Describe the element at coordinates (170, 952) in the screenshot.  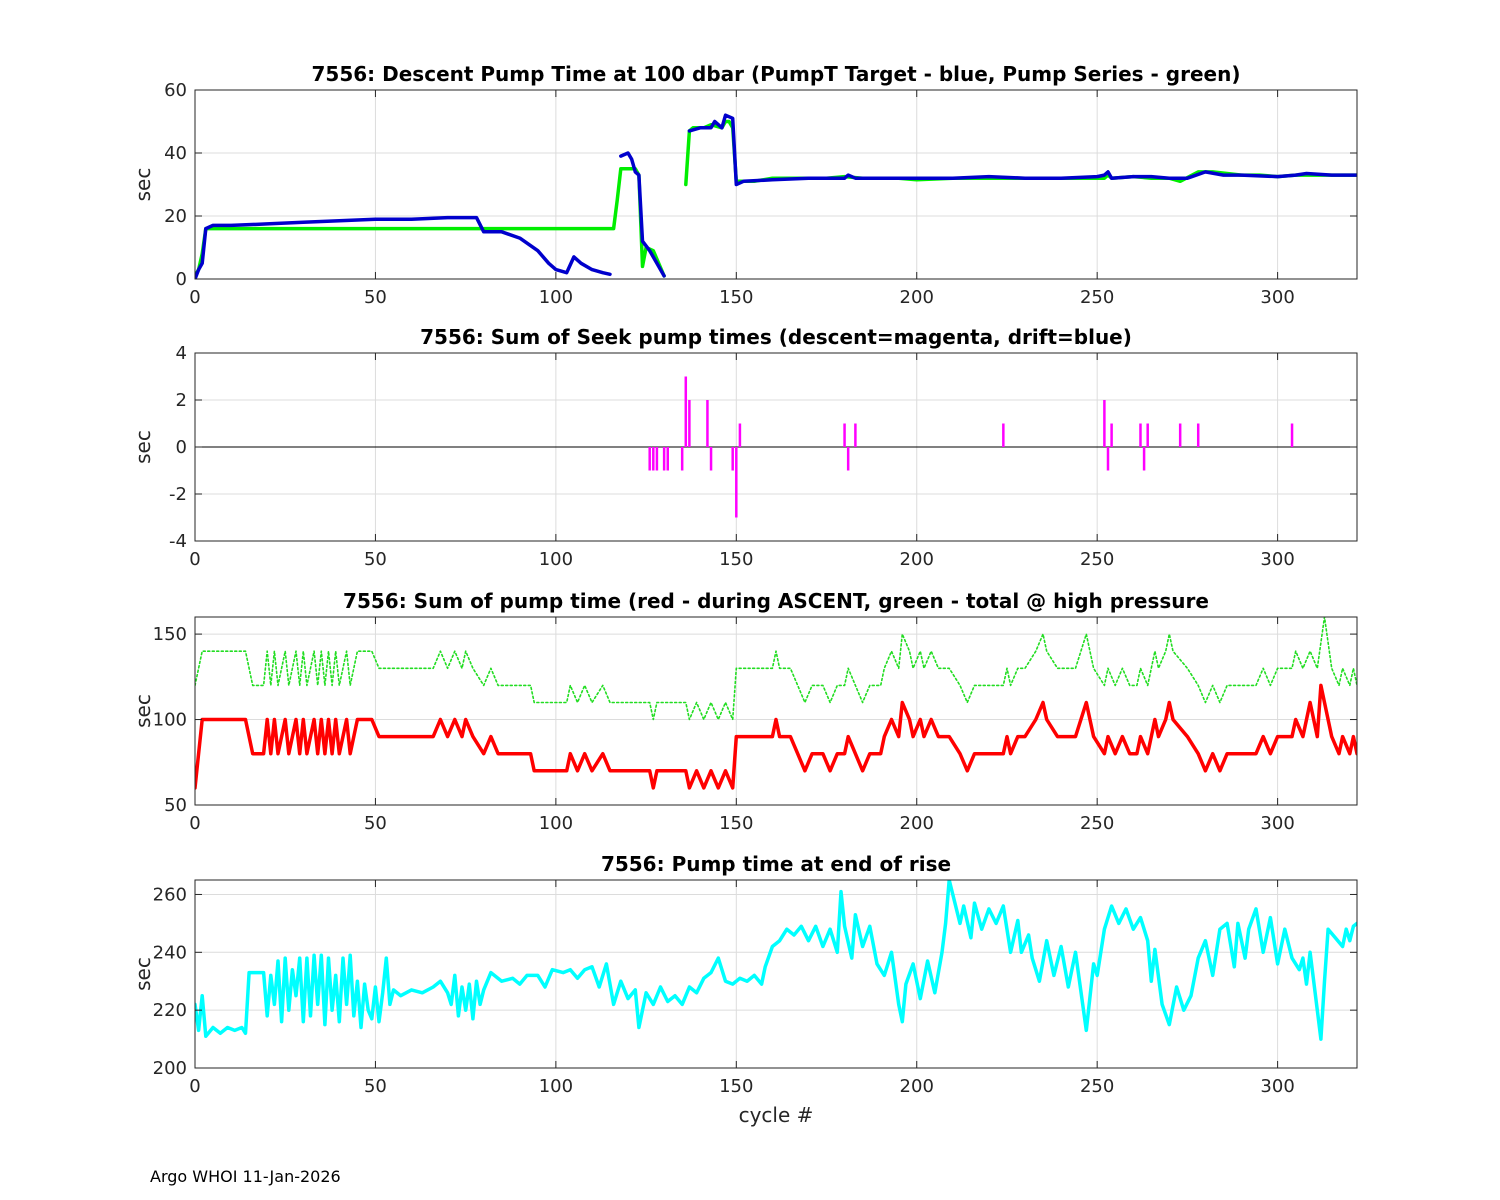
I see `y-tick-label: 240` at that location.